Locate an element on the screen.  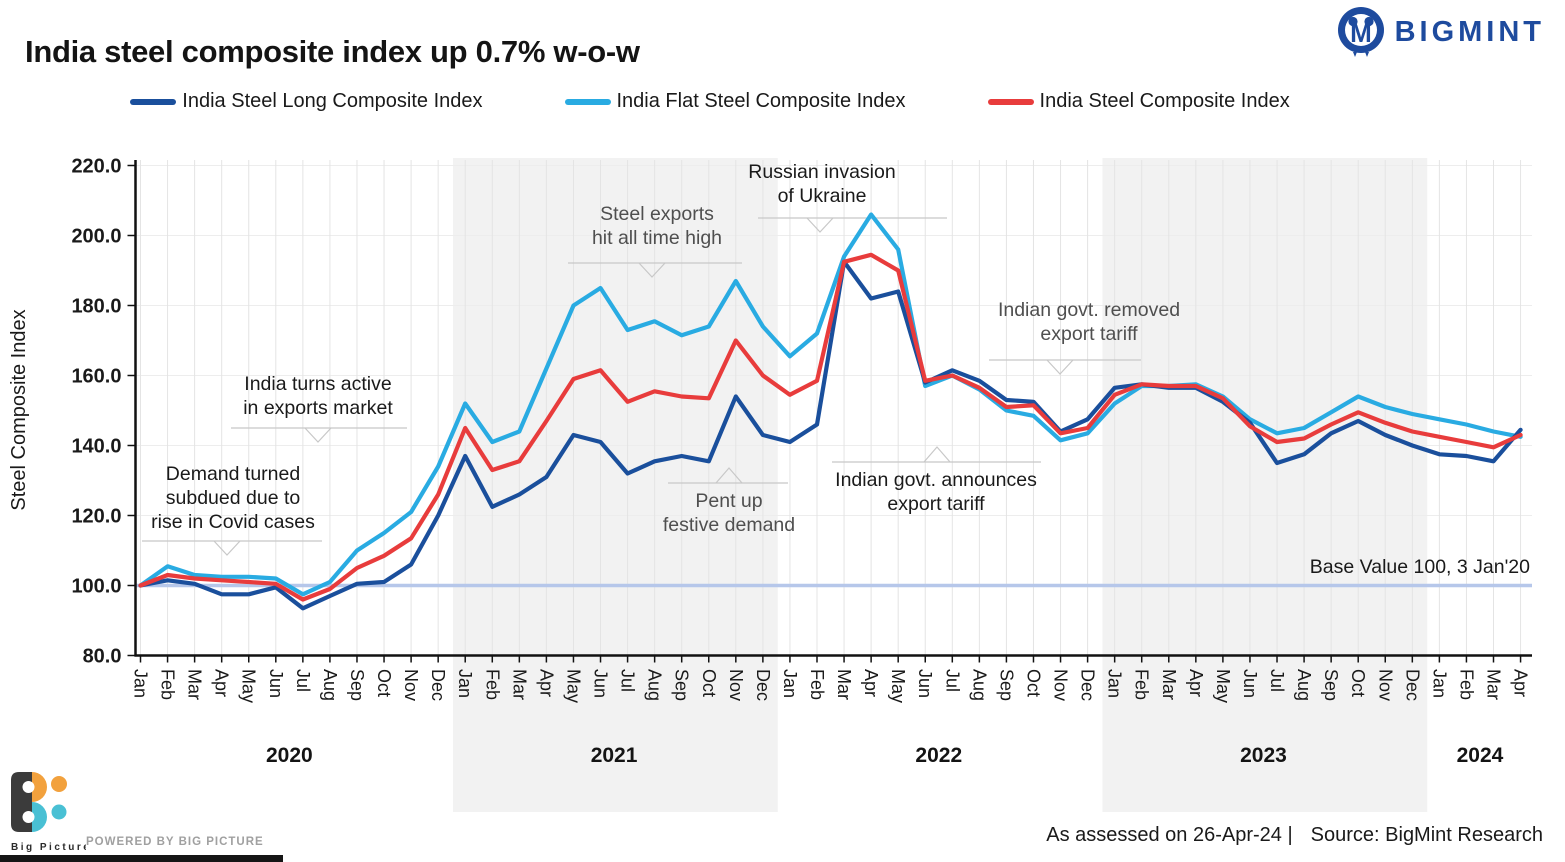
big-picture-logo-text: Big Picture is located at coordinates (48, 847).